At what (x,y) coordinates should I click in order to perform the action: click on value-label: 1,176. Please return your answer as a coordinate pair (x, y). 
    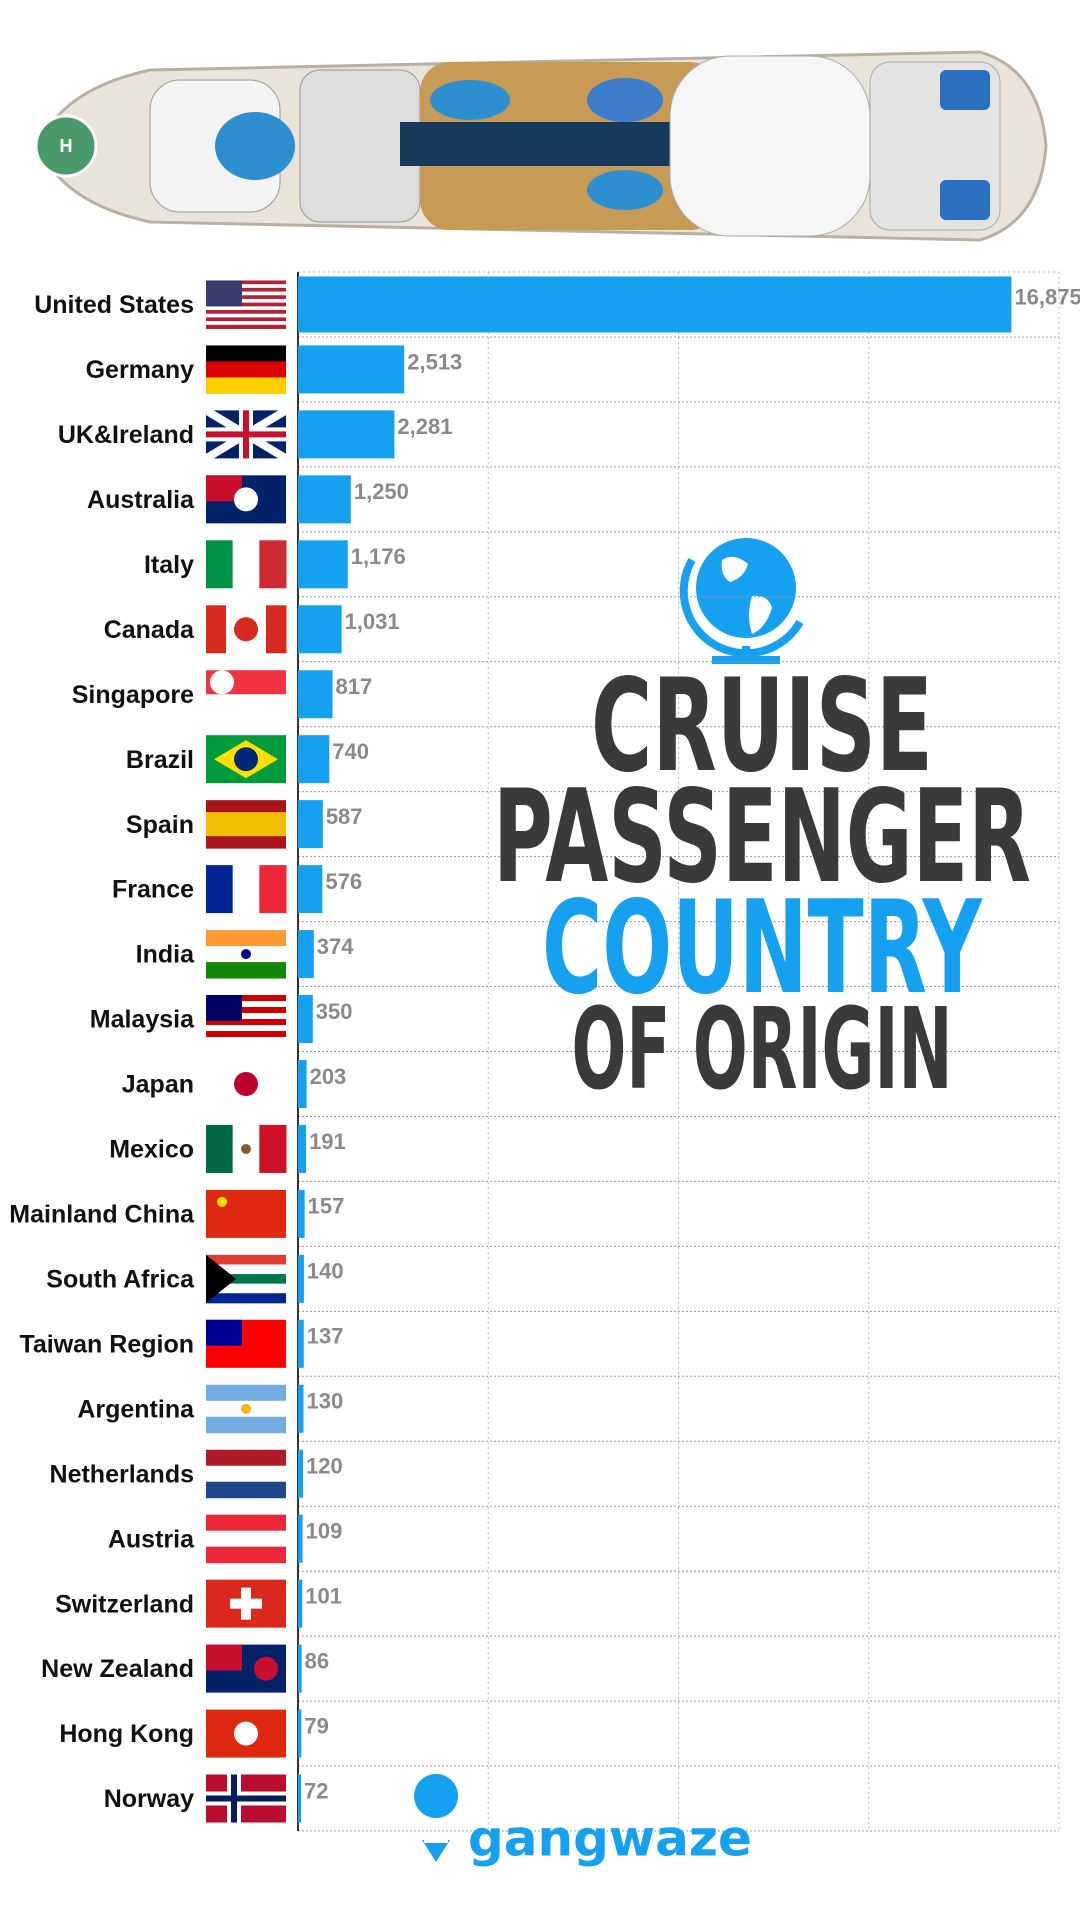
    Looking at the image, I should click on (378, 556).